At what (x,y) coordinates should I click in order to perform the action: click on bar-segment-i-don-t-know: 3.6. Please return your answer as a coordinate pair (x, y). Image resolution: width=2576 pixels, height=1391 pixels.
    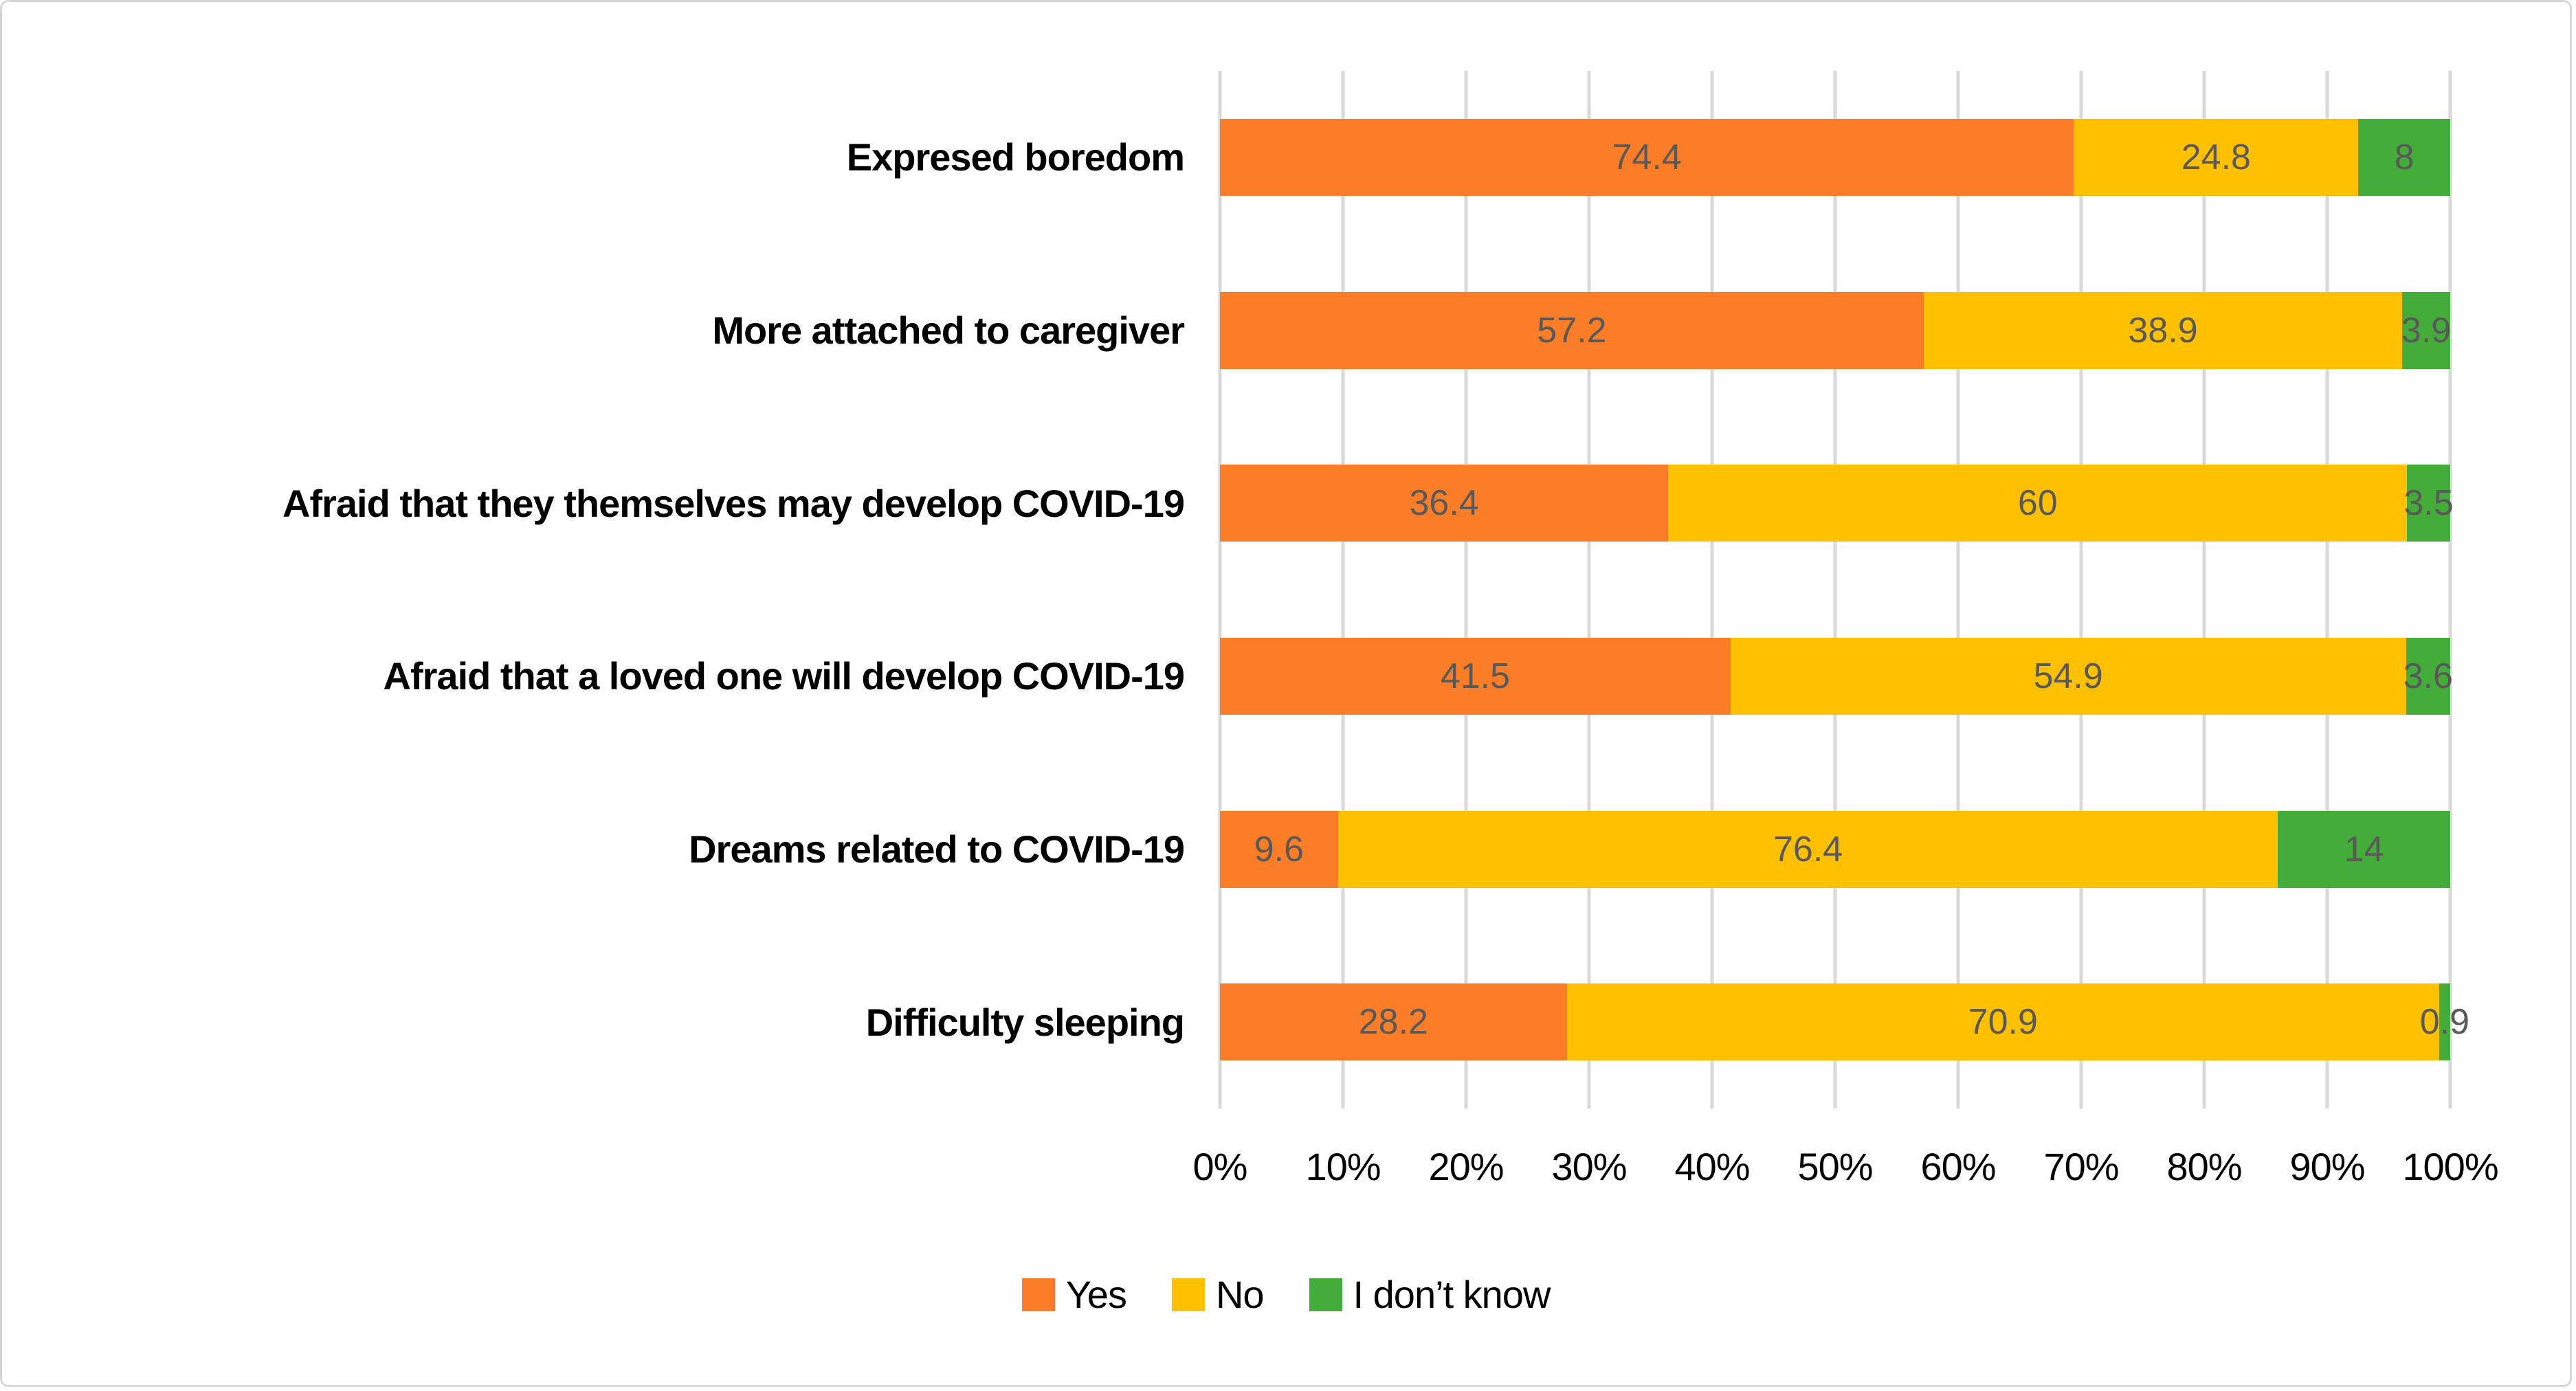
    Looking at the image, I should click on (2428, 676).